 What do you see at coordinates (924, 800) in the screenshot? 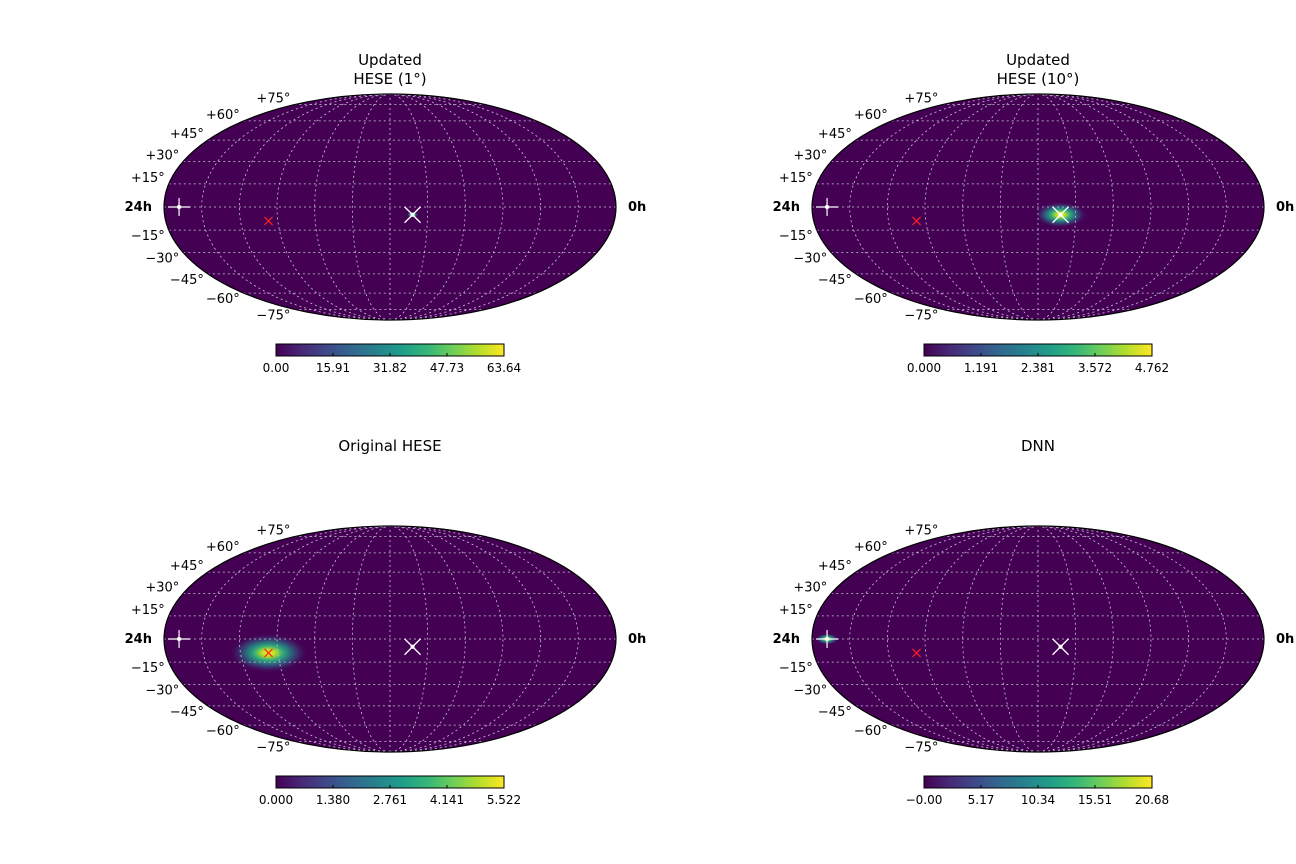
I see `colorbar-tick-label: −0.00` at bounding box center [924, 800].